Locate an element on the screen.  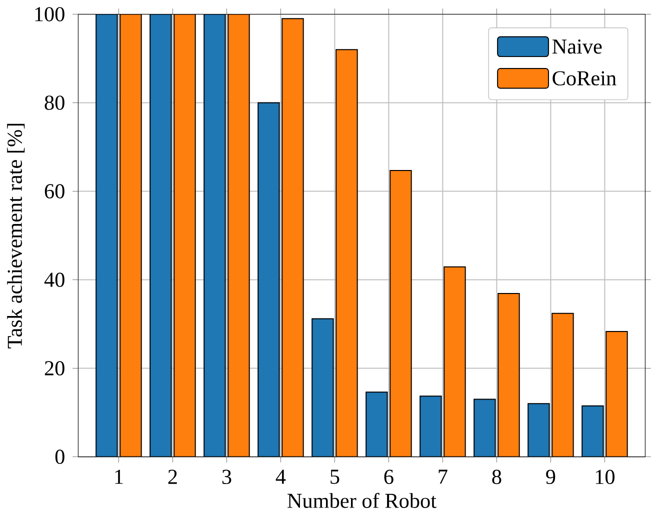
legend-label: CoRein is located at coordinates (584, 78).